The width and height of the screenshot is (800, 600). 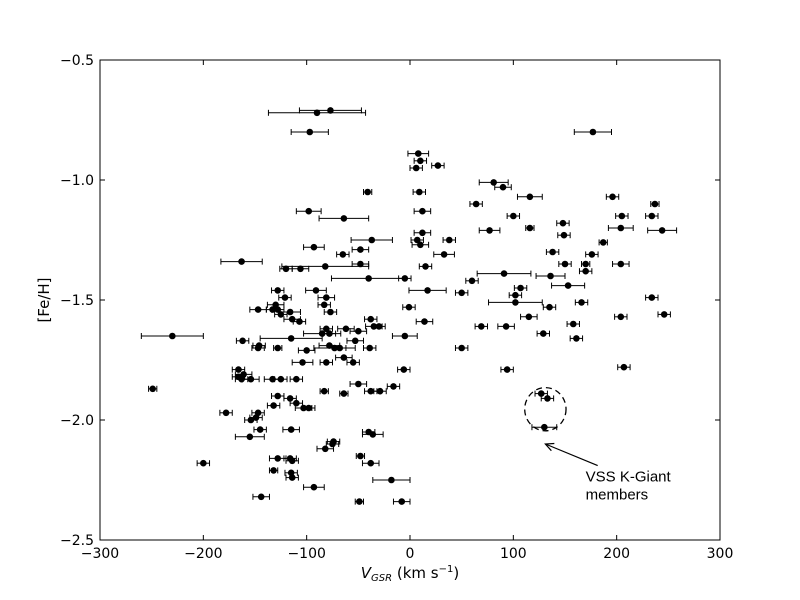 I want to click on x-tick-label: 0, so click(x=410, y=554).